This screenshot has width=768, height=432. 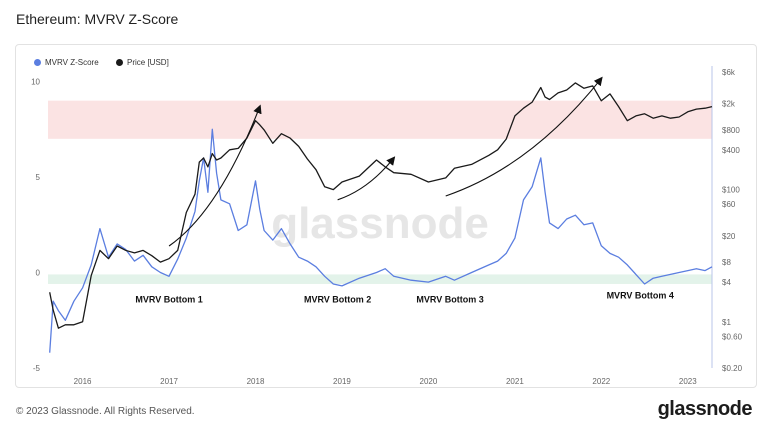 I want to click on annotation-label: MVRV Bottom 1, so click(x=168, y=299).